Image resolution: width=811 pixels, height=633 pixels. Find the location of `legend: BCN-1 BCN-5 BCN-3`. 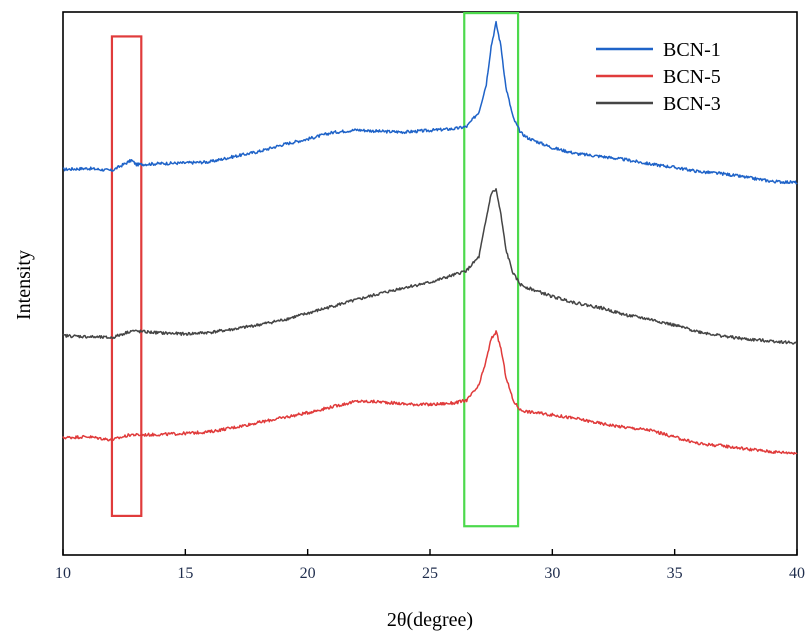

legend: BCN-1 BCN-5 BCN-3 is located at coordinates (658, 77).